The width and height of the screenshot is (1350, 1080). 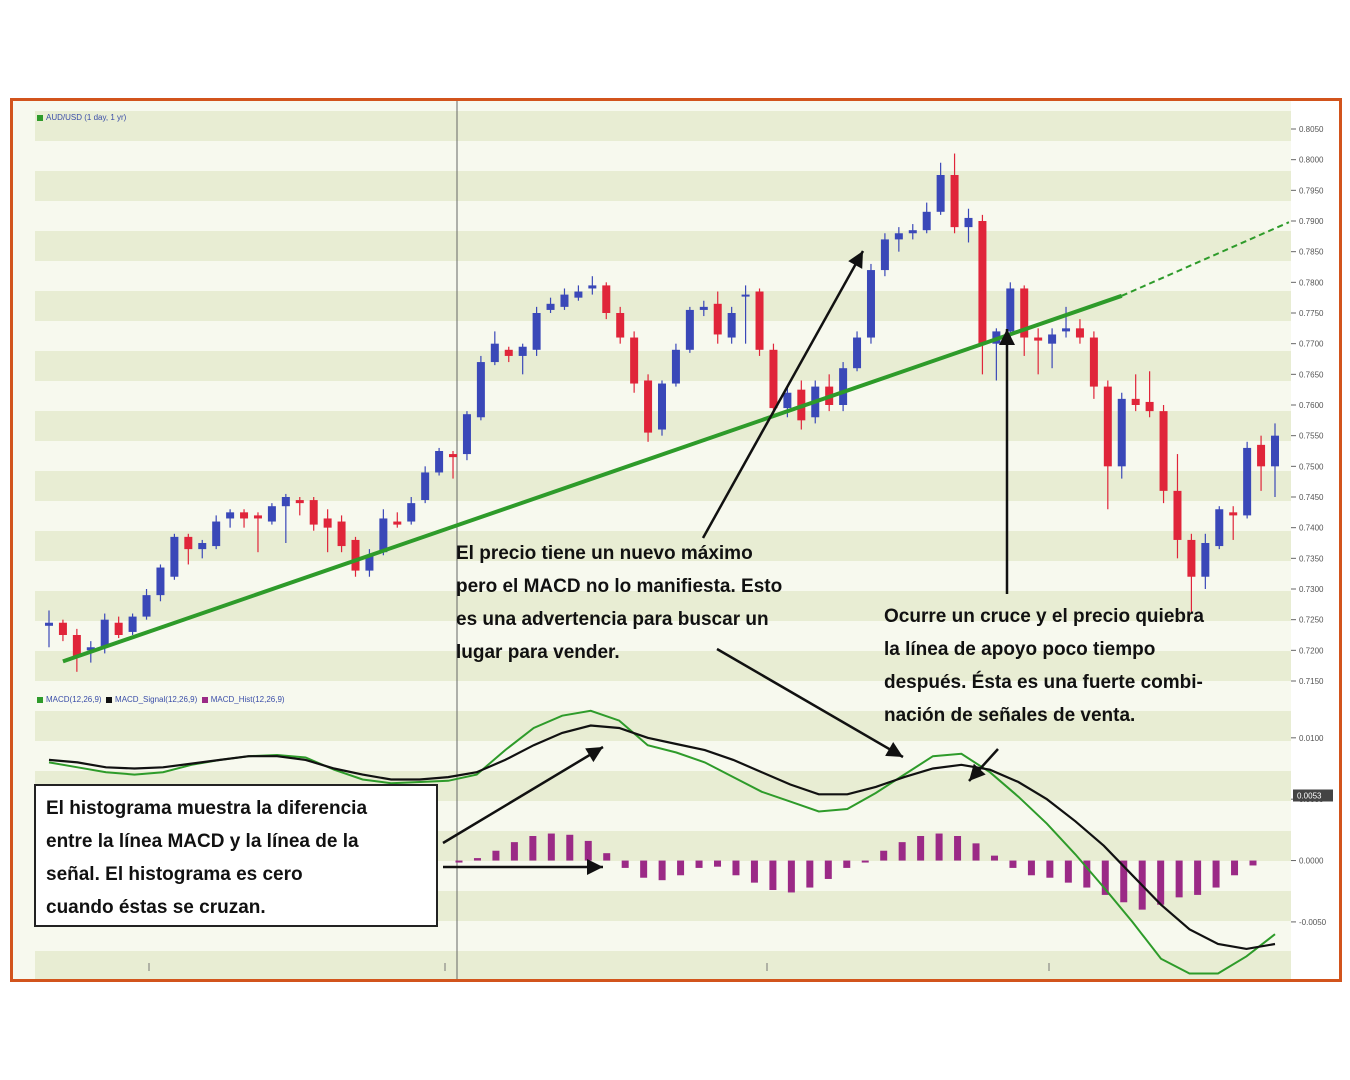 What do you see at coordinates (523, 795) in the screenshot?
I see `arrow-box-macd` at bounding box center [523, 795].